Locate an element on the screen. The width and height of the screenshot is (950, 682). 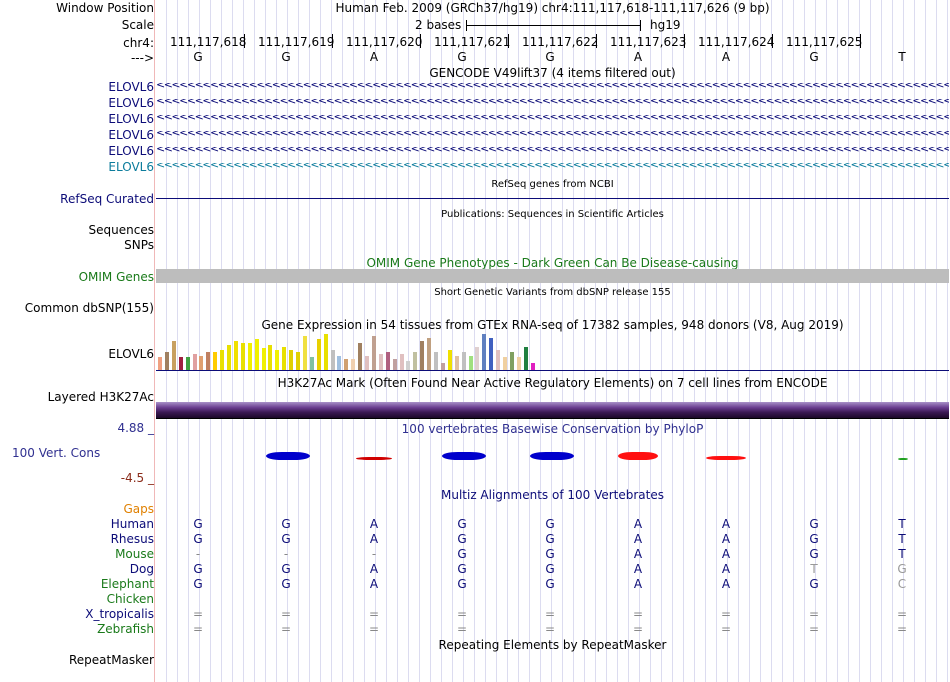
publications-label: Sequences is located at coordinates (121, 230).